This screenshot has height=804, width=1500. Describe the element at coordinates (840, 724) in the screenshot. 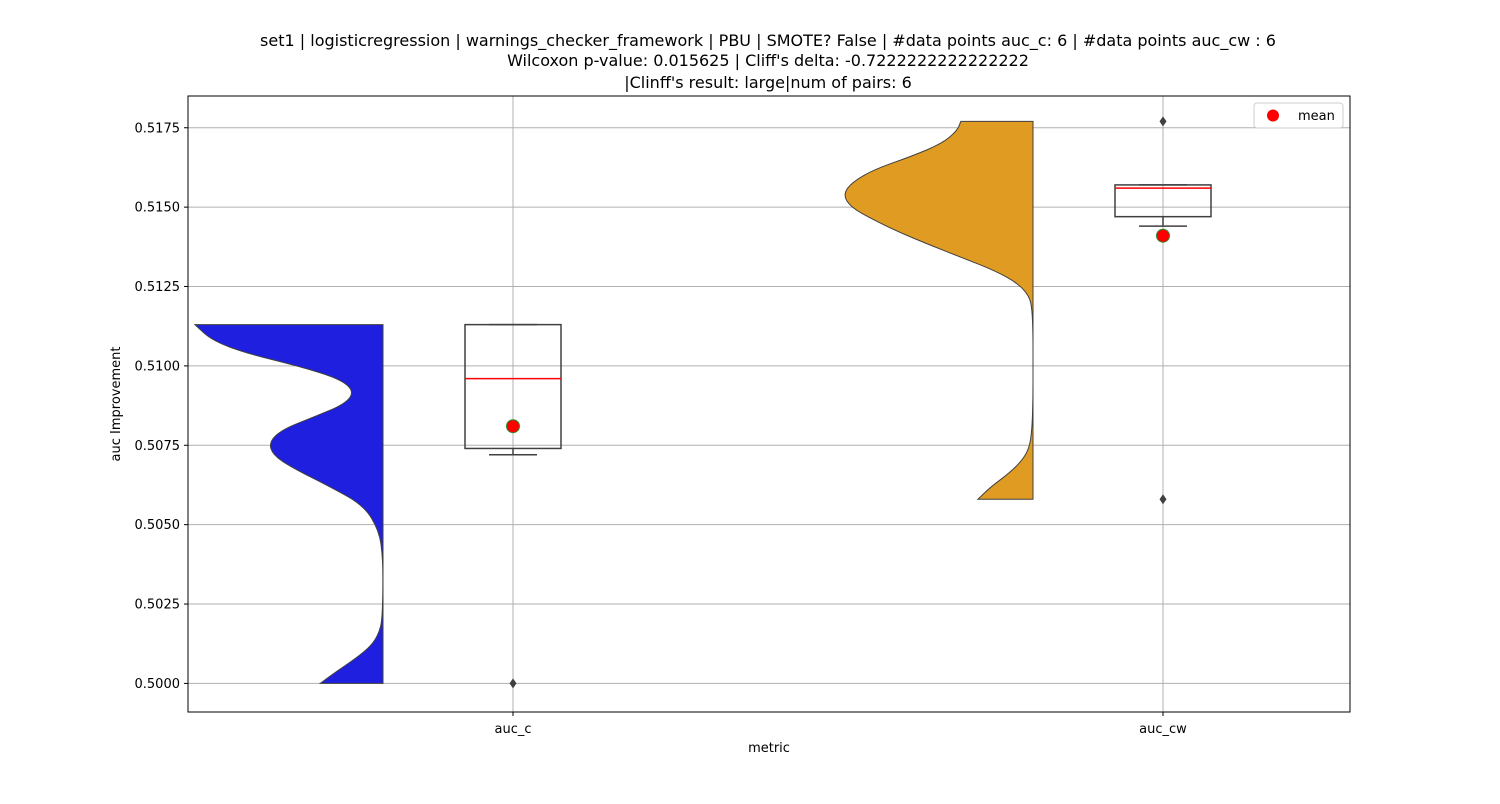

I see `x-axis-ticks: auc_c auc_cw` at that location.